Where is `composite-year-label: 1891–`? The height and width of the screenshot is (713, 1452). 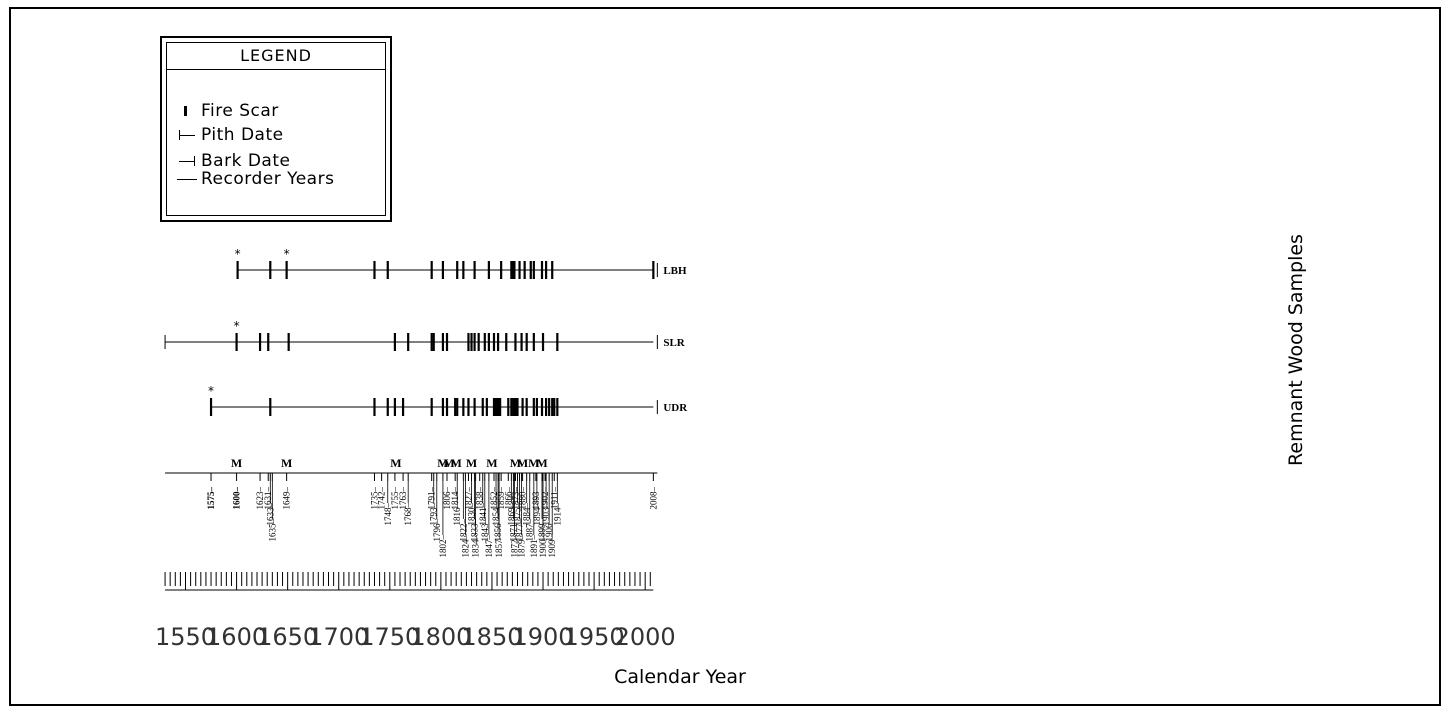 composite-year-label: 1891– is located at coordinates (534, 546).